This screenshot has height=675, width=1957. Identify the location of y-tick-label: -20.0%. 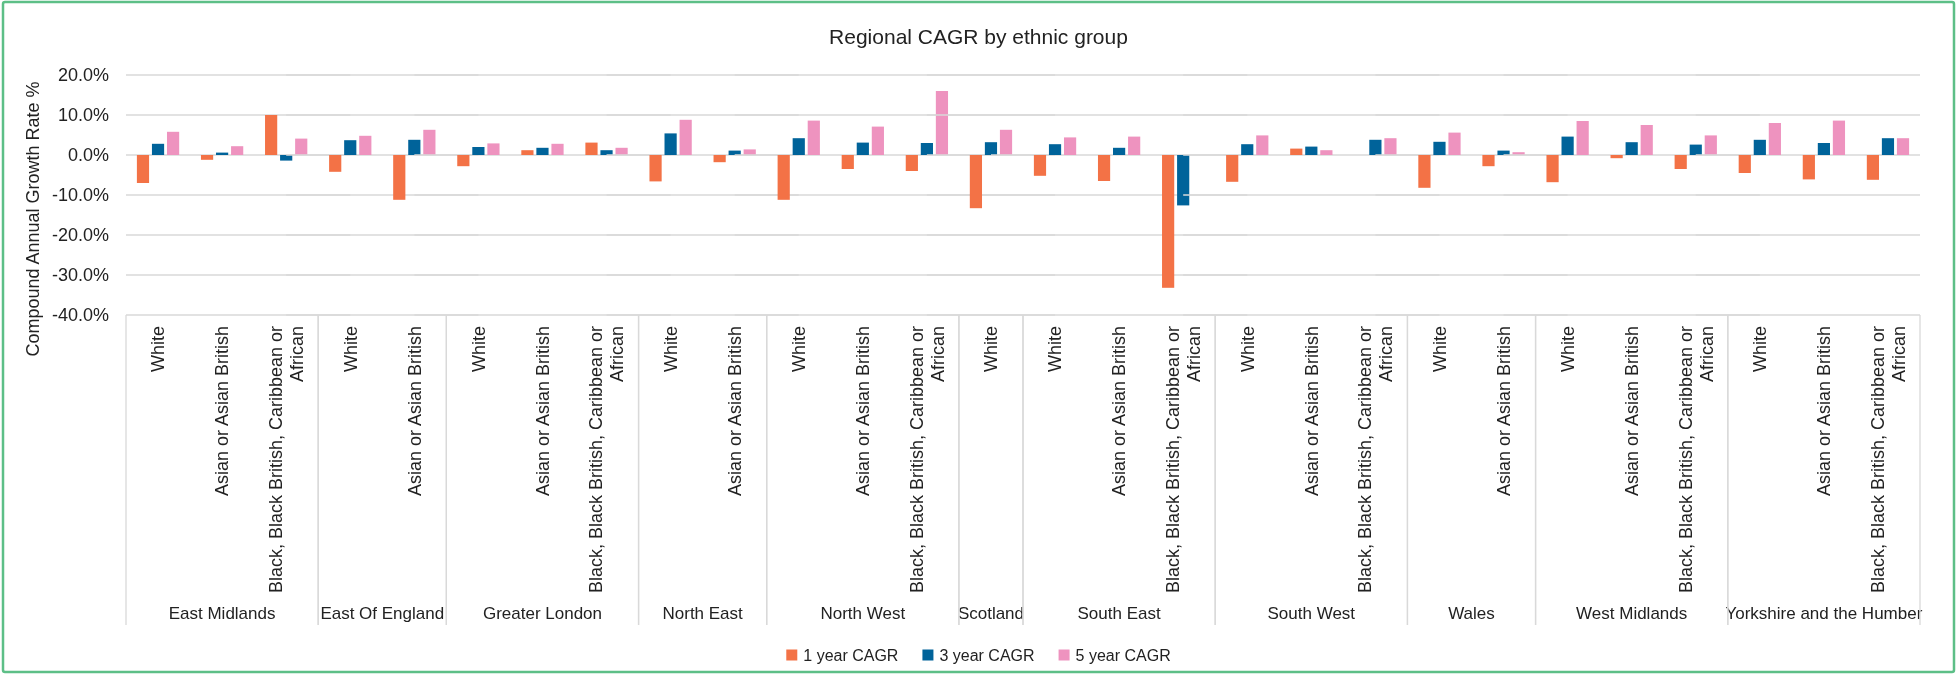
(80, 235).